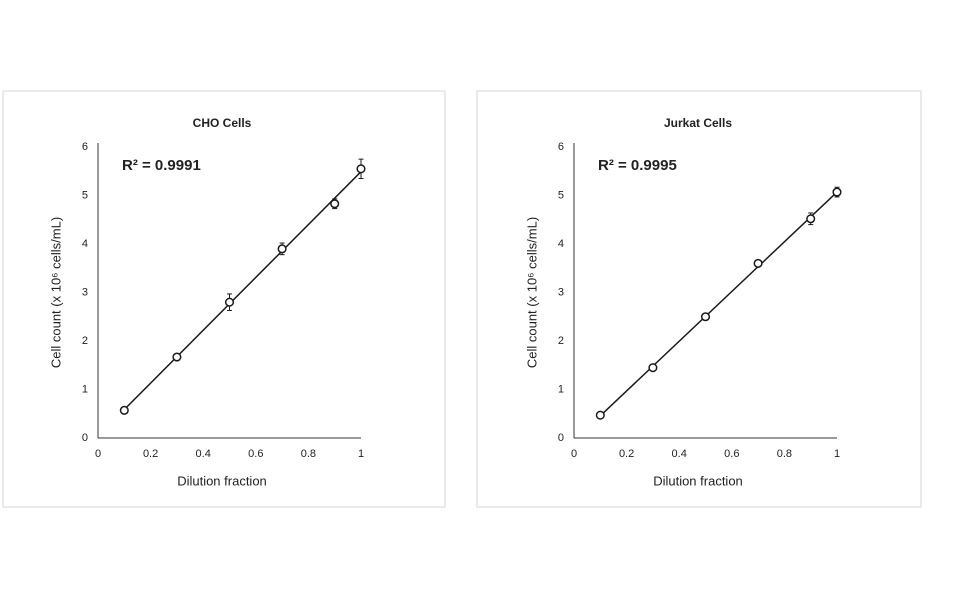  I want to click on chart-title: CHO Cells, so click(222, 123).